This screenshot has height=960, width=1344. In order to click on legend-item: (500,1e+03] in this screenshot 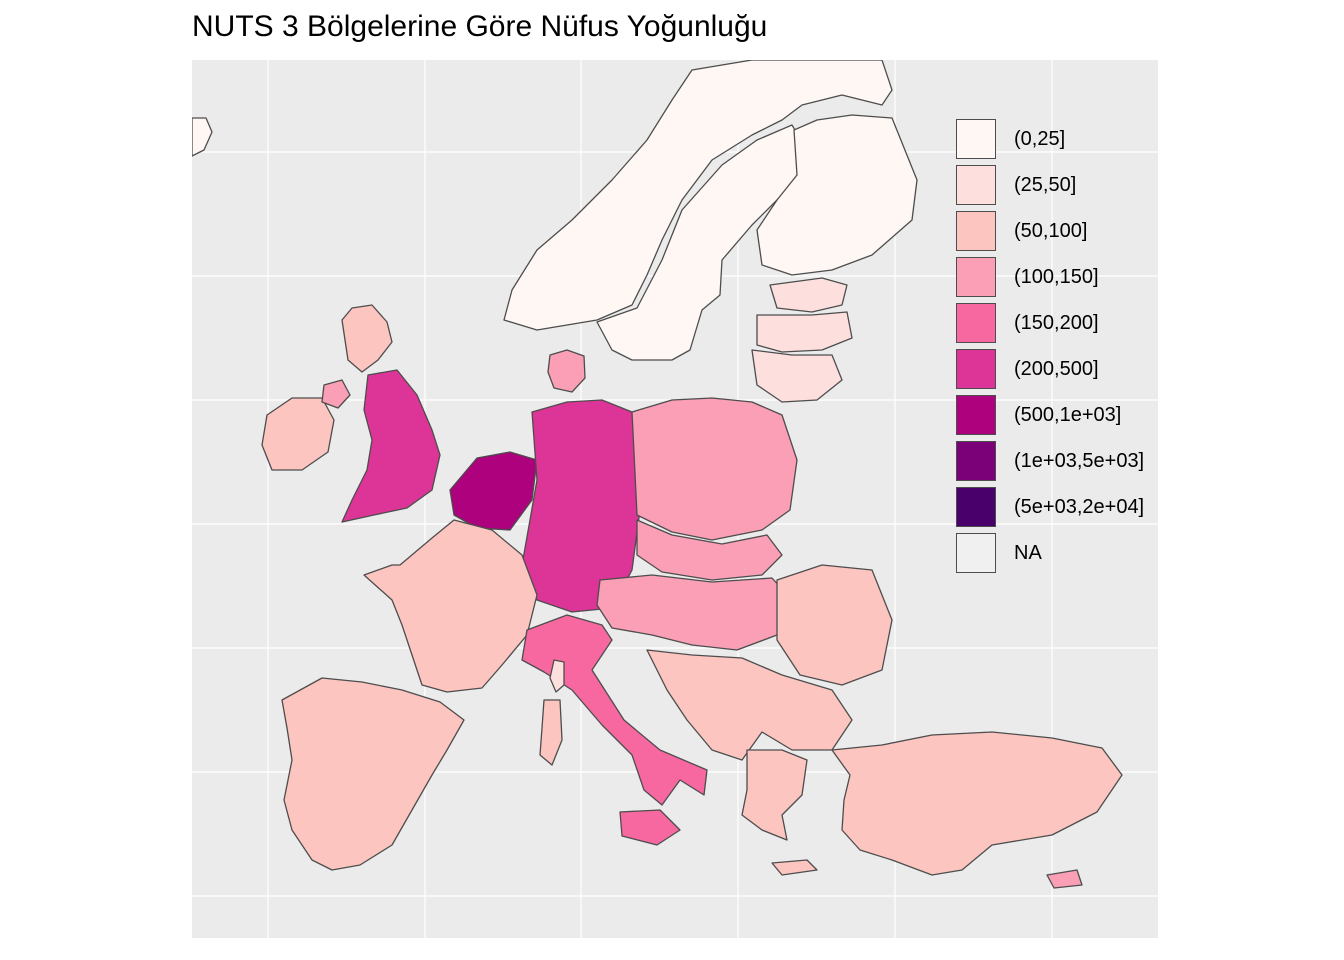, I will do `click(1050, 415)`.